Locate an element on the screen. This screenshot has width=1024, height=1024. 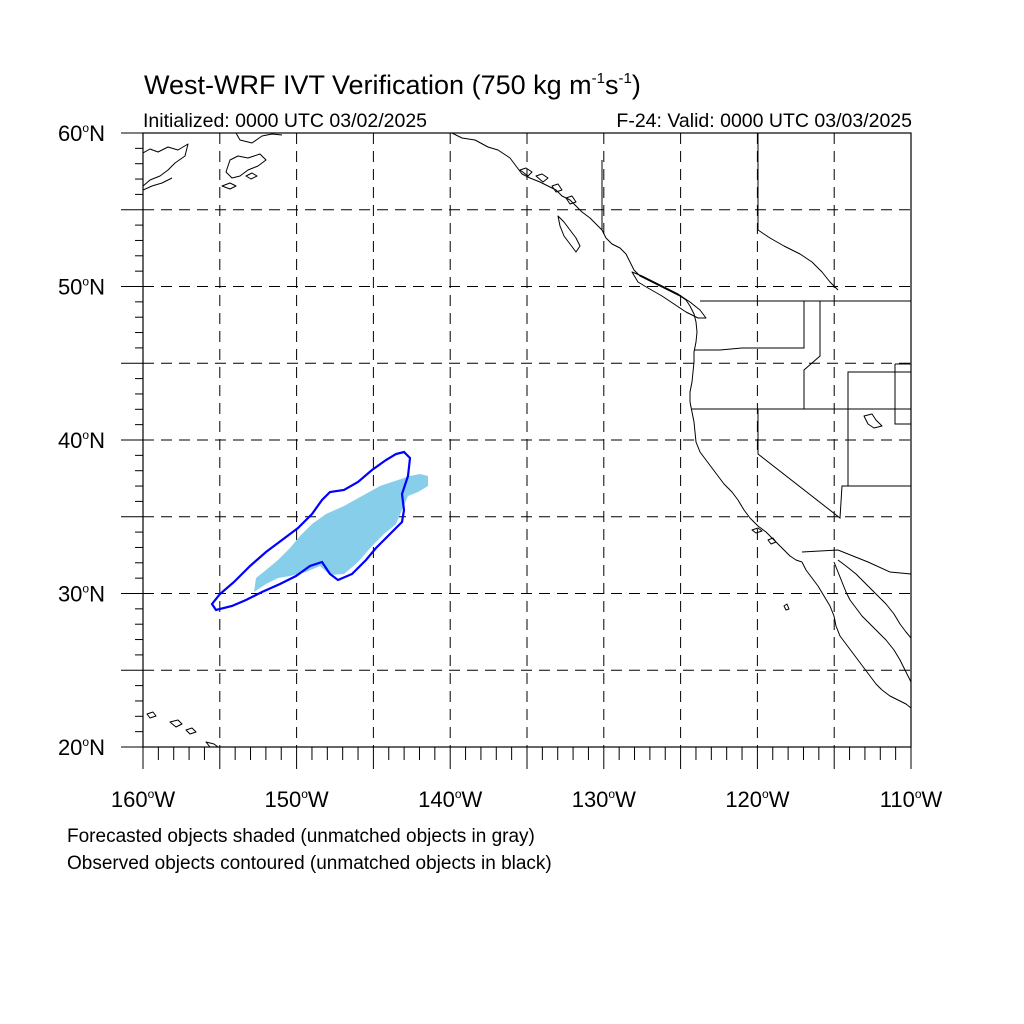
lon-tick-label-150: 150oW is located at coordinates (297, 799).